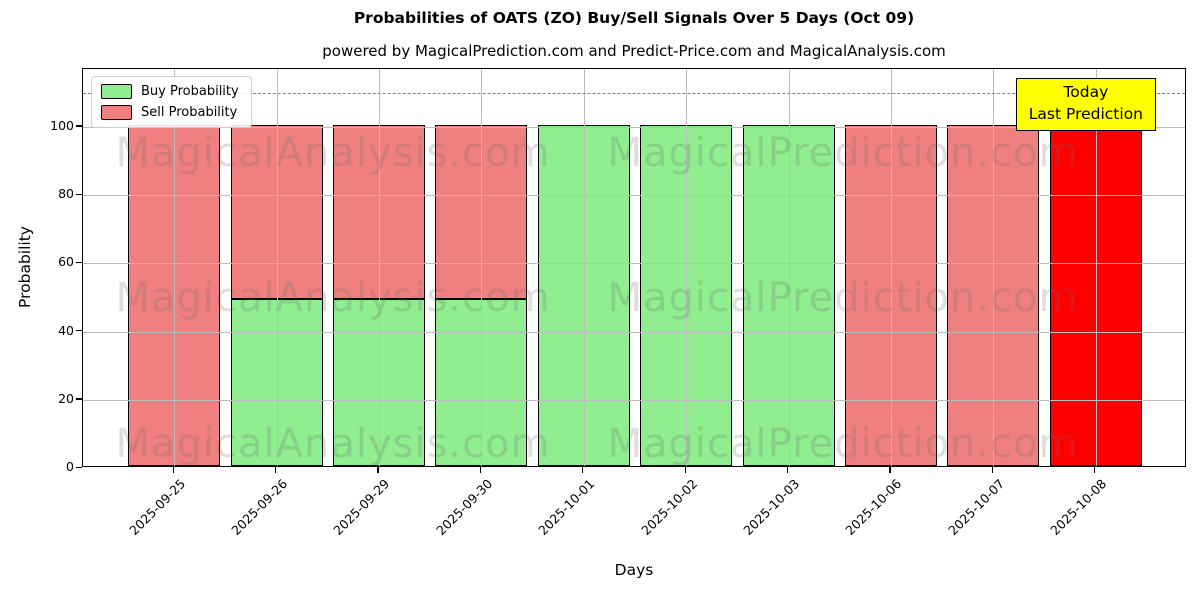 The height and width of the screenshot is (600, 1200). I want to click on threshold-dashed-line, so click(634, 93).